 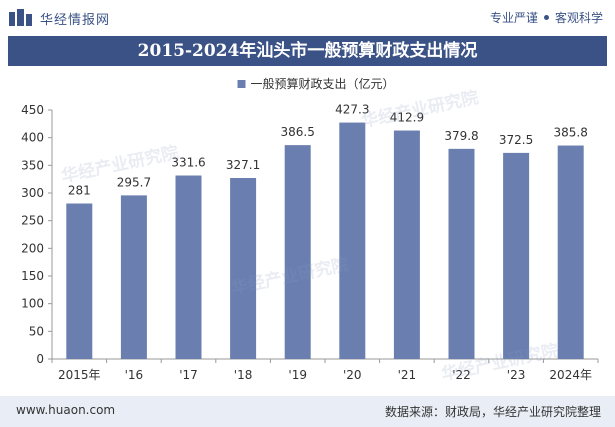 I want to click on x-tick-label: '16, so click(x=134, y=375).